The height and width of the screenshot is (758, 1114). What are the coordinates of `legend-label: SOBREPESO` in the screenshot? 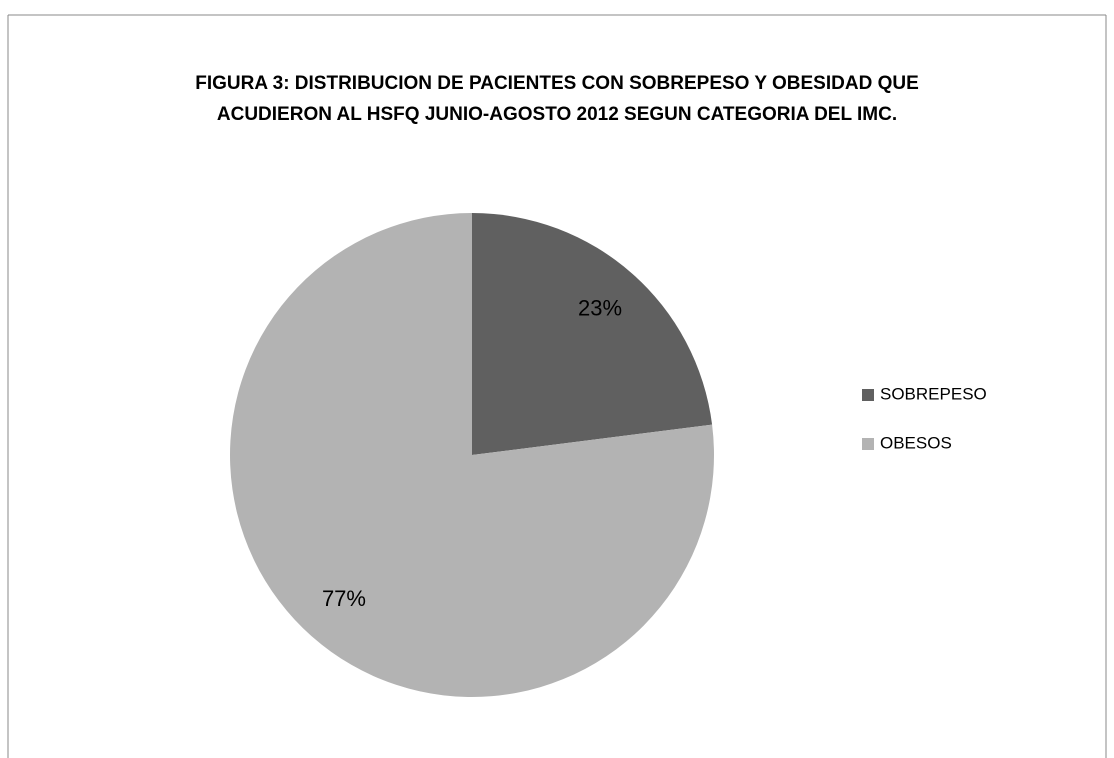 It's located at (933, 393).